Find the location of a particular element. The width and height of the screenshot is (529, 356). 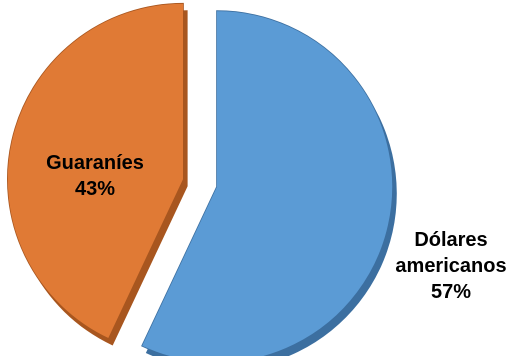

slice-label-dolares: Dólares americanos 57% is located at coordinates (451, 266).